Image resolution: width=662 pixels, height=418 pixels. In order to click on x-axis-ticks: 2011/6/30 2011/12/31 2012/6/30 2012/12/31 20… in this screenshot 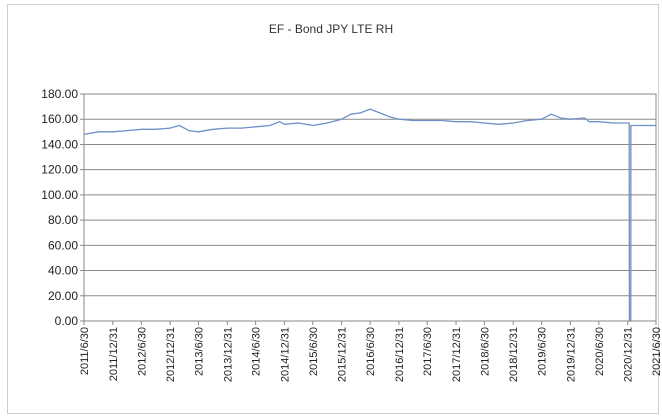, I will do `click(370, 351)`.